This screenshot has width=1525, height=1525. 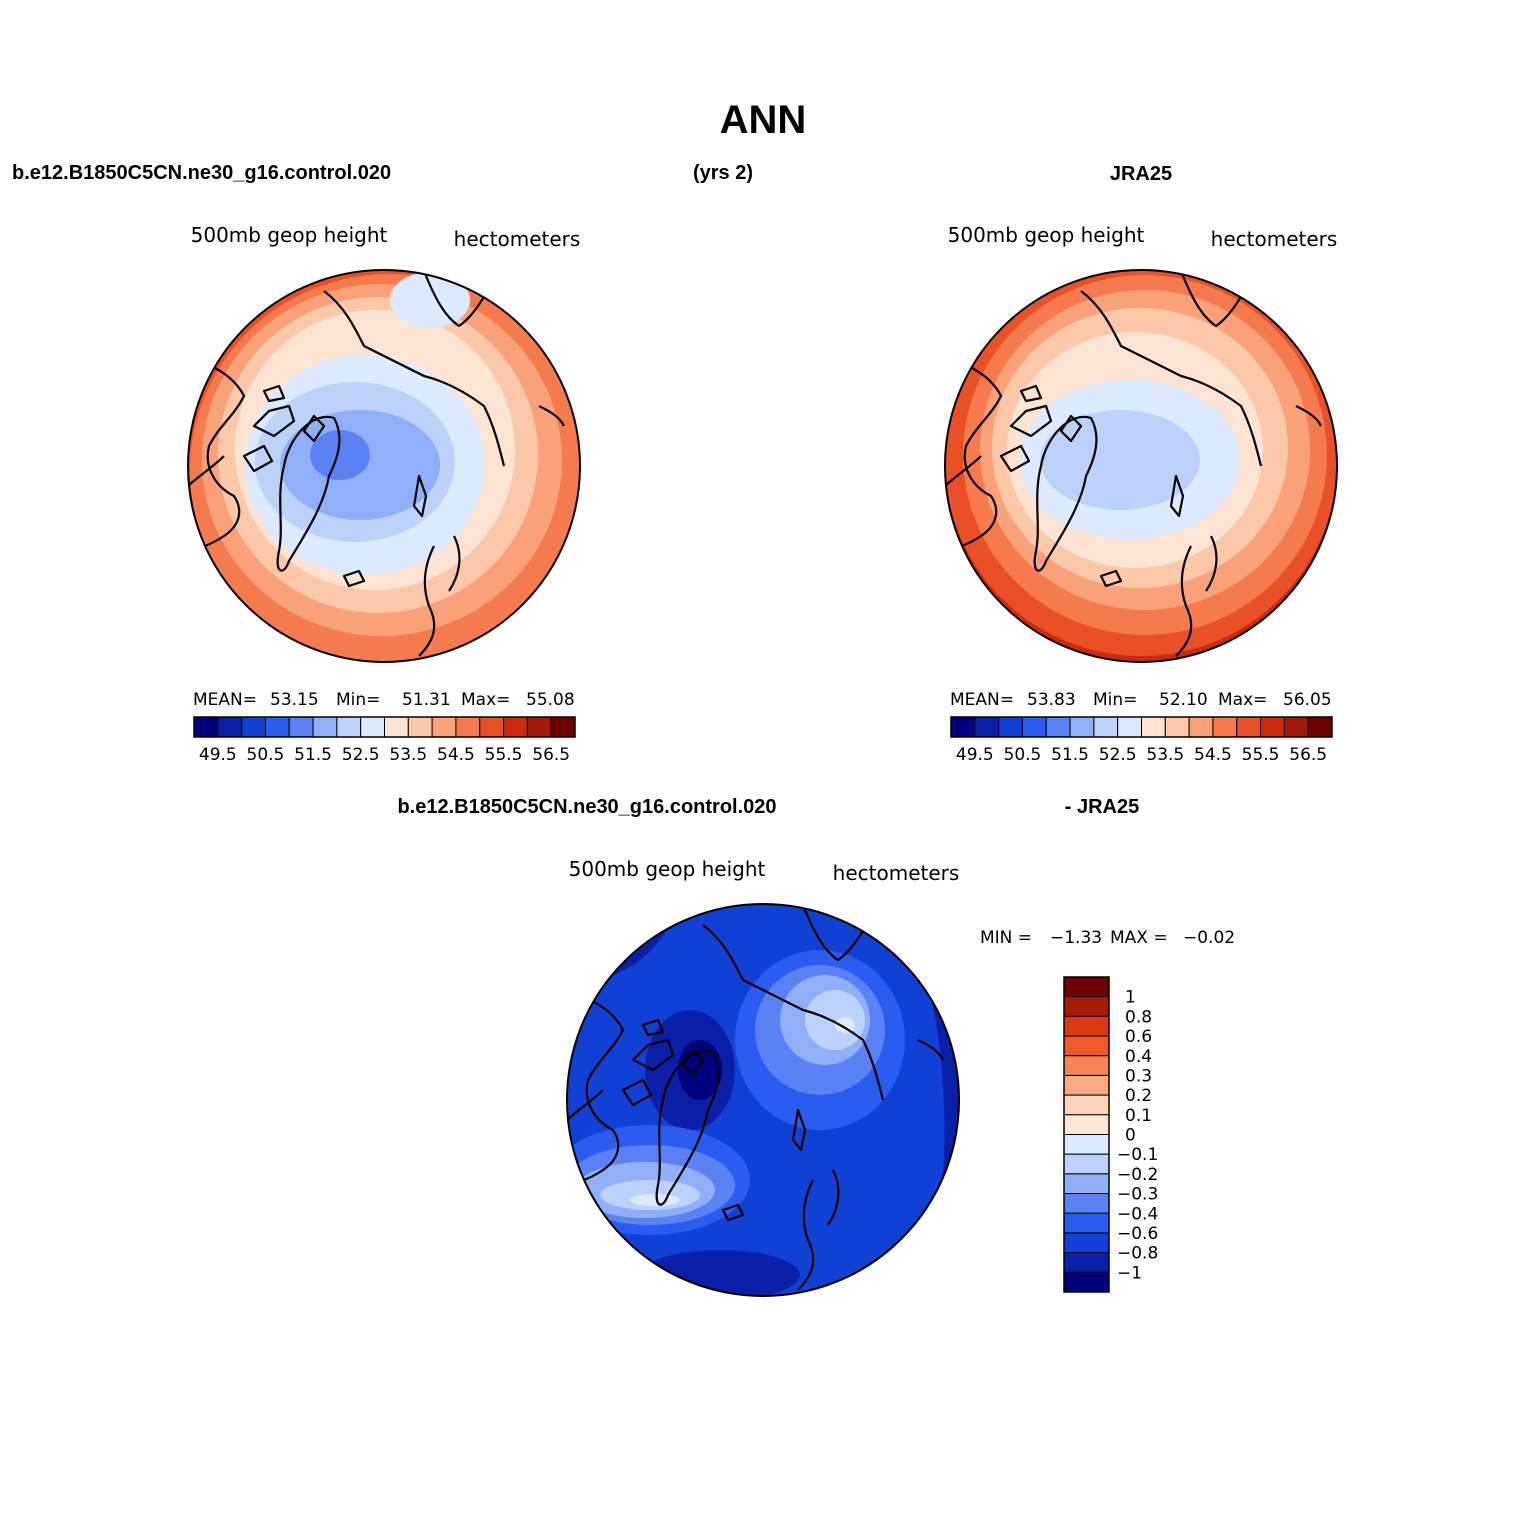 I want to click on panel-obs-units: hectometers, so click(x=1274, y=239).